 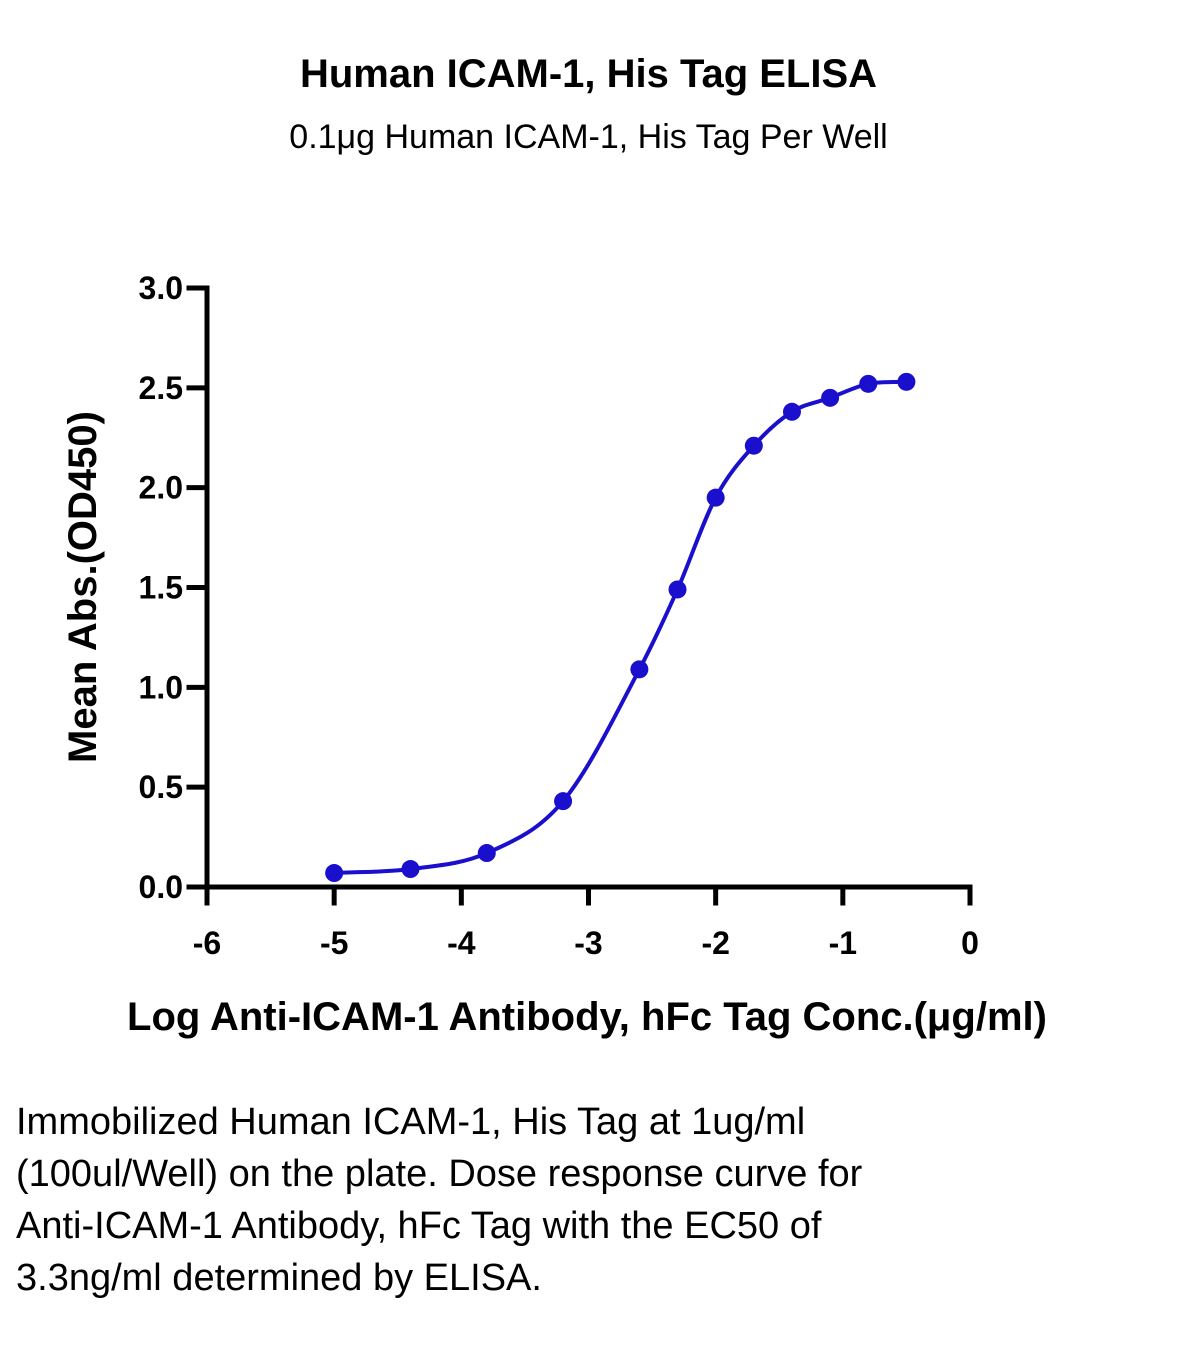 I want to click on y-tick-label: 1.5, so click(x=161, y=588).